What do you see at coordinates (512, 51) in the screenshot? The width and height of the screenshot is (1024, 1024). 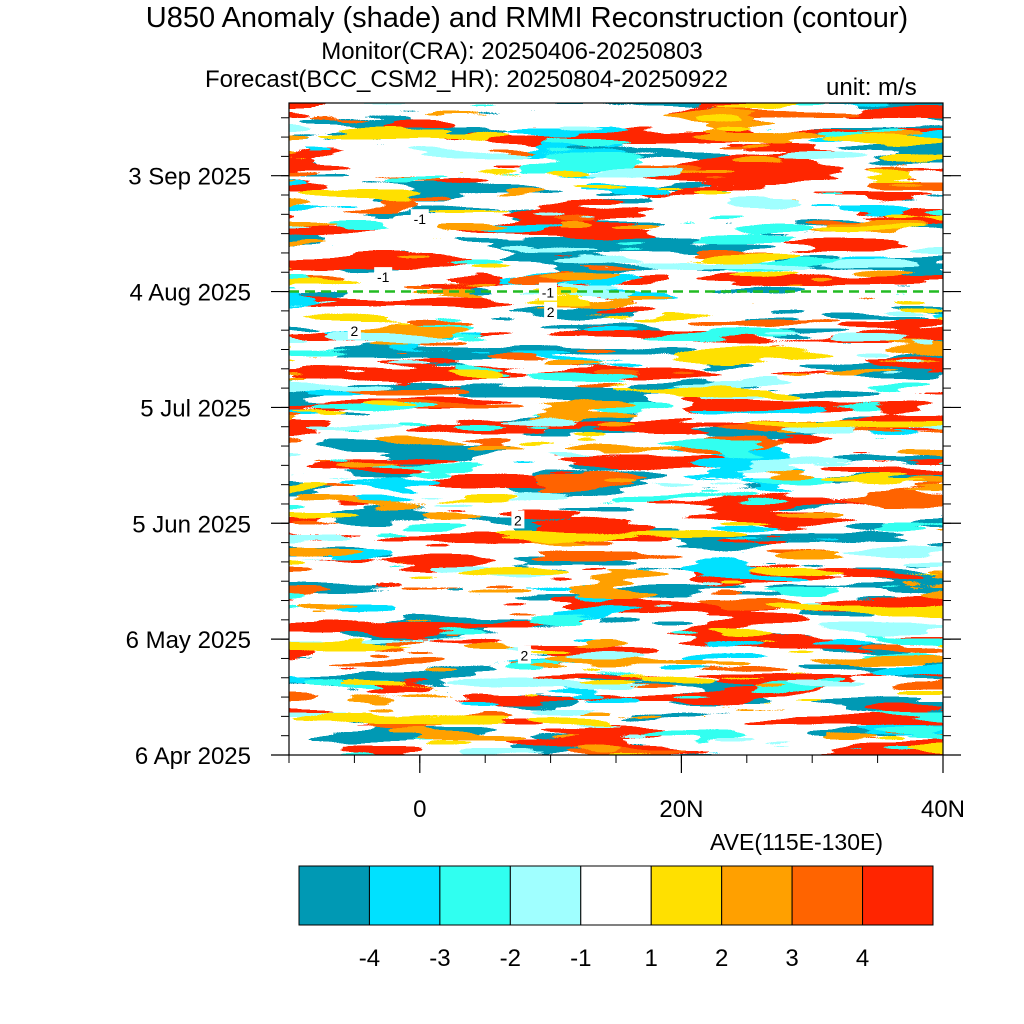 I see `monitor-subtitle: Monitor(CRA): 20250406-20250803` at bounding box center [512, 51].